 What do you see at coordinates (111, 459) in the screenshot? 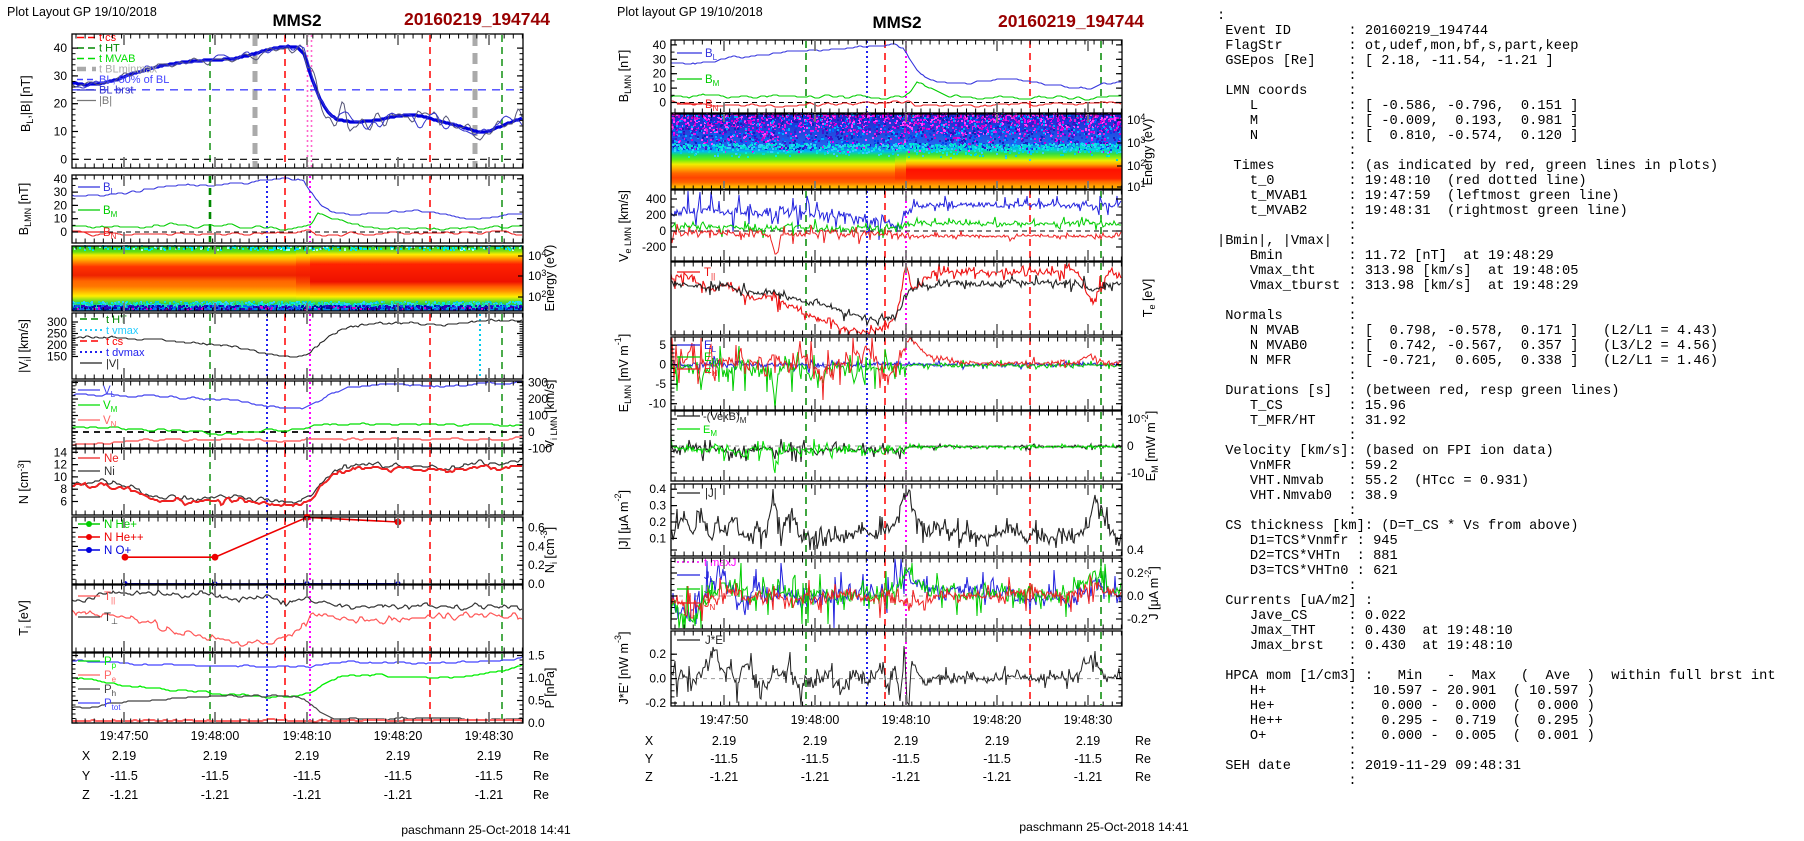
I see `svg-text: Ne` at bounding box center [111, 459].